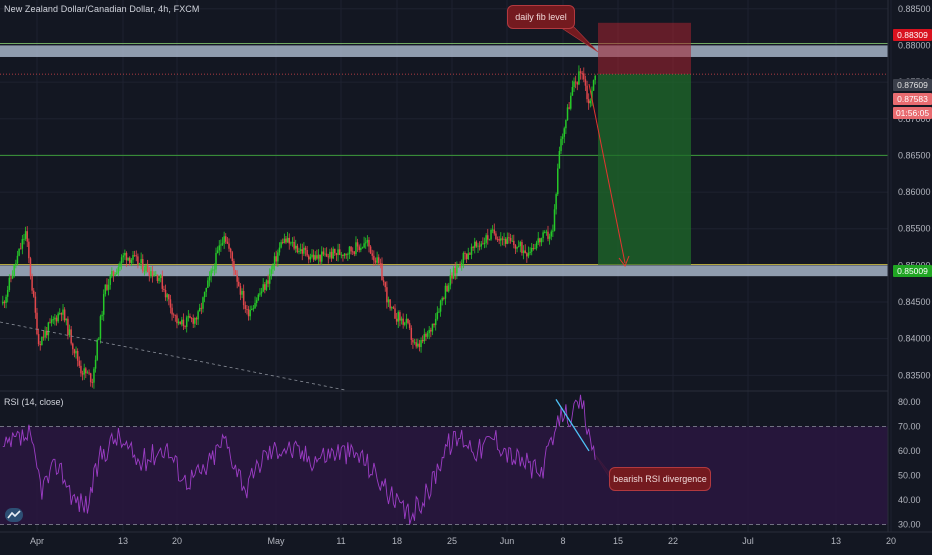 The height and width of the screenshot is (555, 932). I want to click on rsi-divergence-callout: bearish RSI divergence, so click(660, 479).